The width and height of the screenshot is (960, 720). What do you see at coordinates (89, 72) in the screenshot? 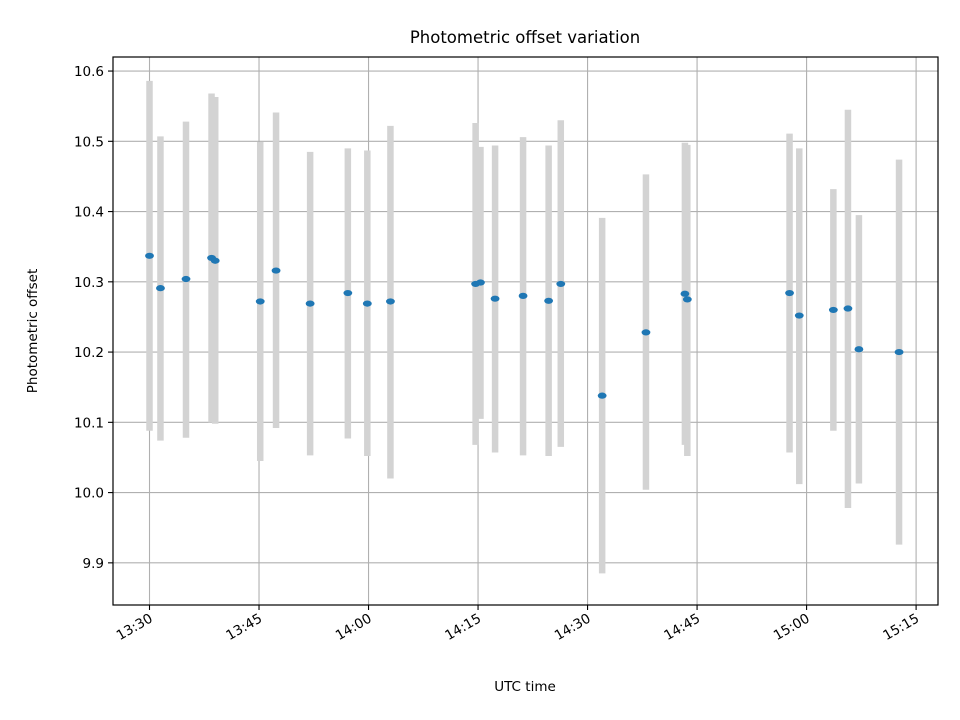
I see `y-tick-label: 10.6` at bounding box center [89, 72].